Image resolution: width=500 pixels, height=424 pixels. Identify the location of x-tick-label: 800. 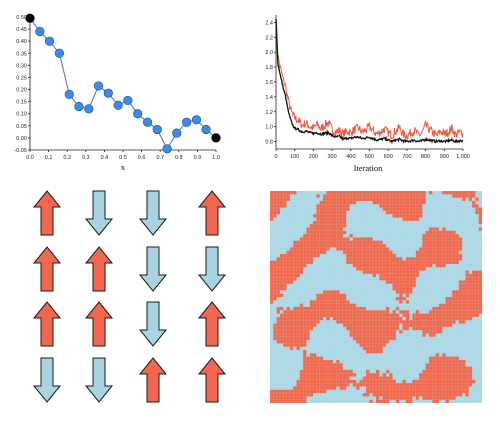
(425, 157).